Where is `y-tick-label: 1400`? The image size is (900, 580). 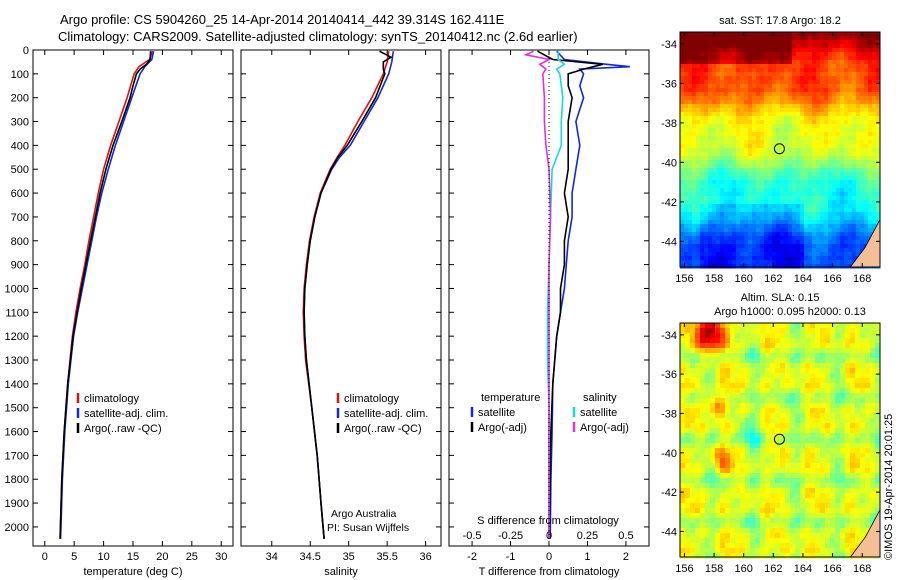 y-tick-label: 1400 is located at coordinates (17, 385).